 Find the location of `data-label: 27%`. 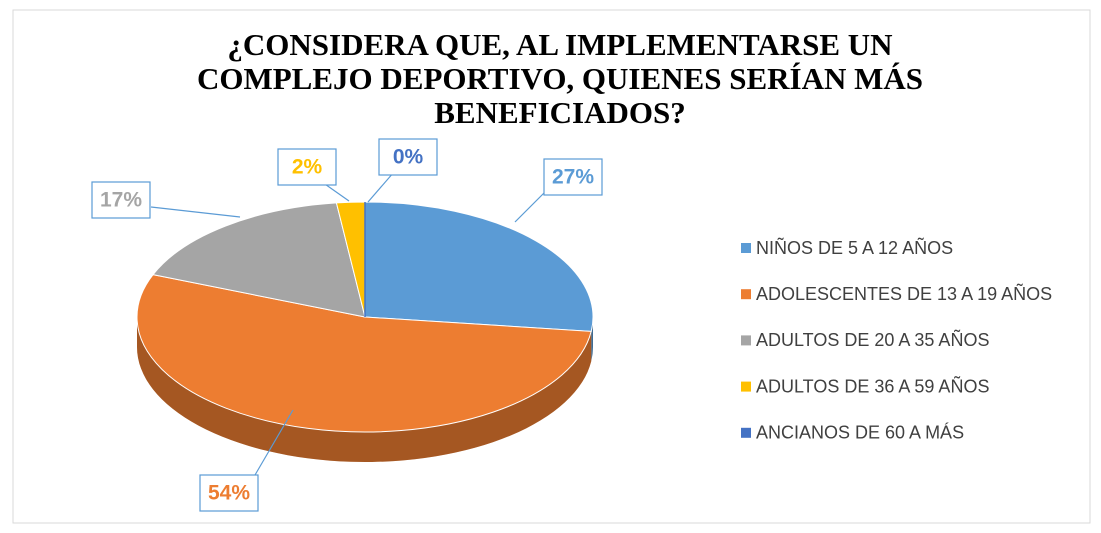

data-label: 27% is located at coordinates (573, 177).